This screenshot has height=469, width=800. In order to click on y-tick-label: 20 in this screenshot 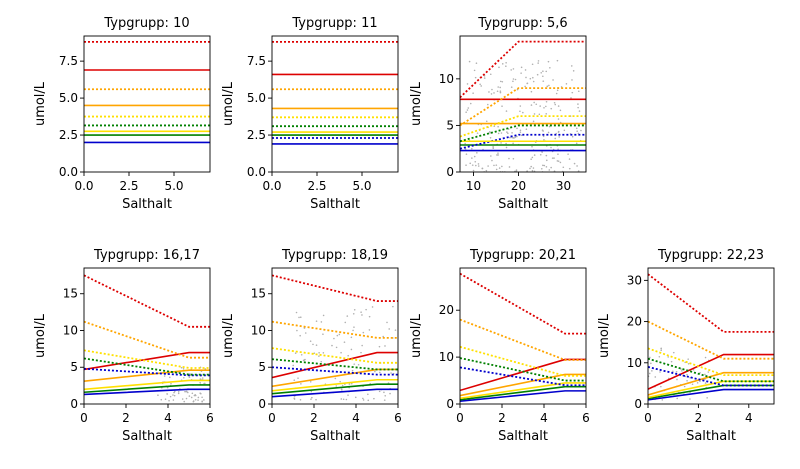, I will do `click(634, 322)`.